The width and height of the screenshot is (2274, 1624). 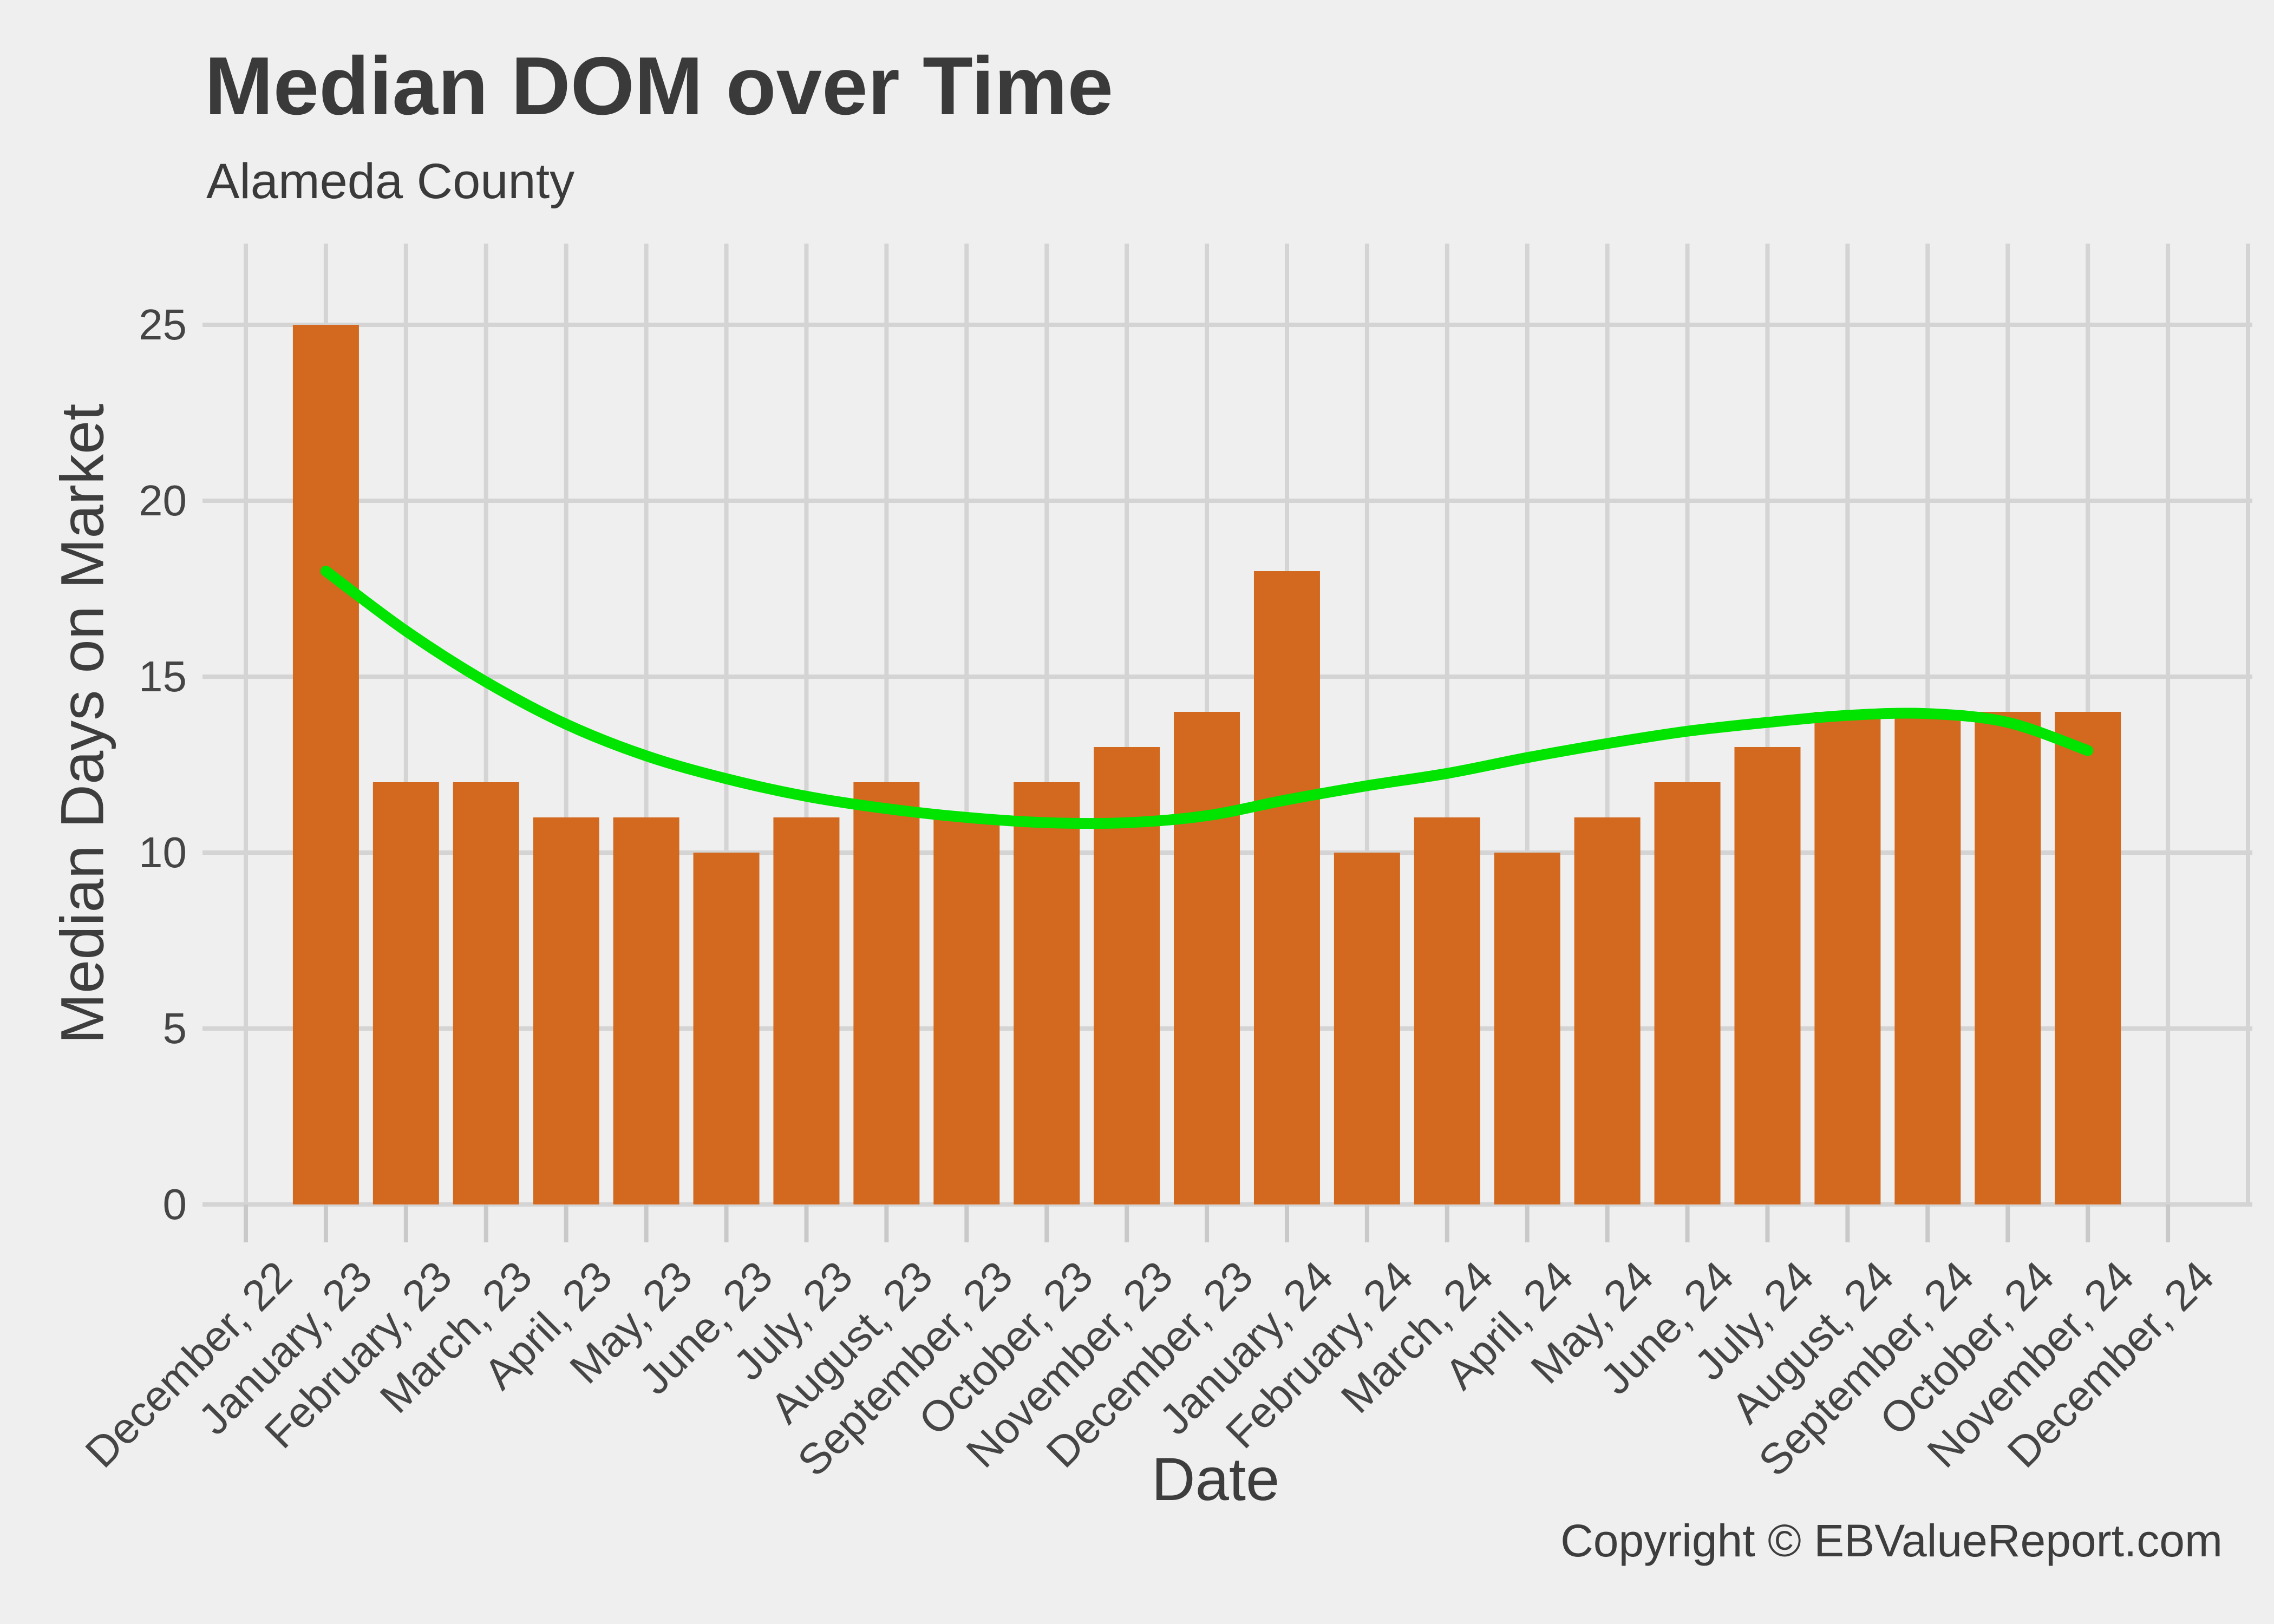 What do you see at coordinates (391, 181) in the screenshot?
I see `chart-subtitle: Alameda County` at bounding box center [391, 181].